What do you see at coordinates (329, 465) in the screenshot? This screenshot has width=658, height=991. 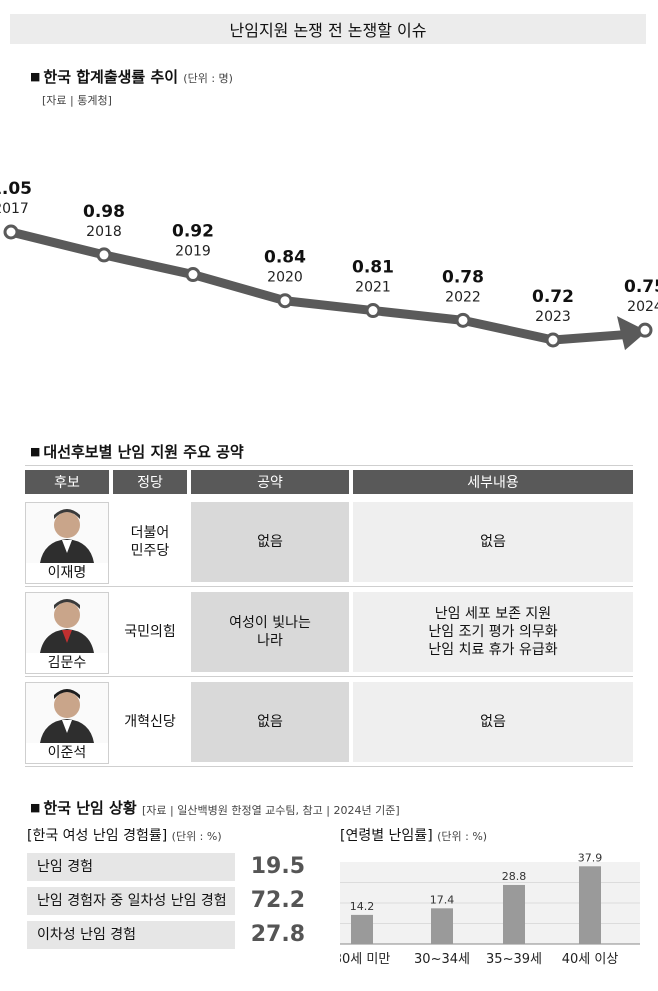 I see `table-top-rule` at bounding box center [329, 465].